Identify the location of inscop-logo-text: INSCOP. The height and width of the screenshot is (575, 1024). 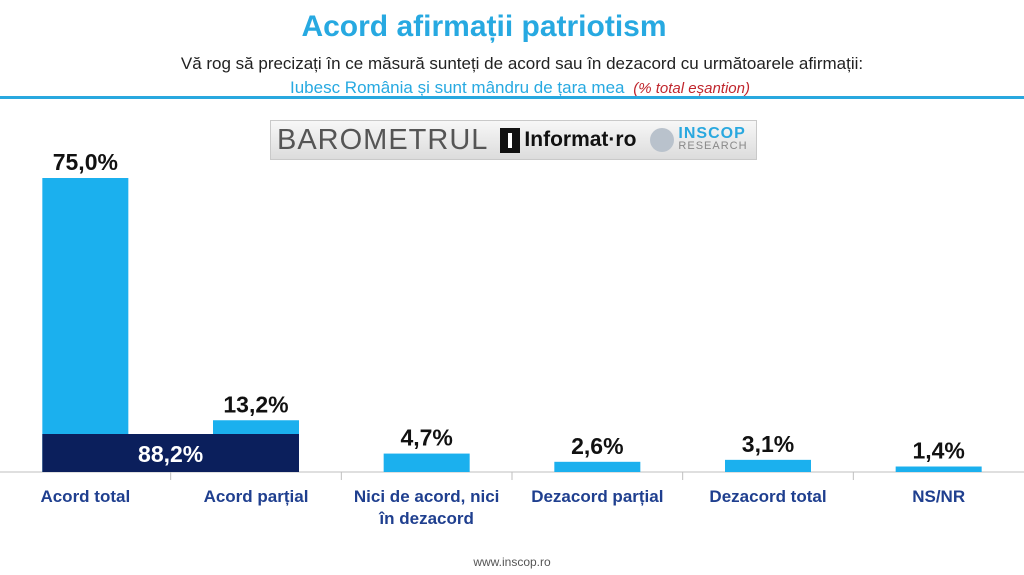
(712, 133).